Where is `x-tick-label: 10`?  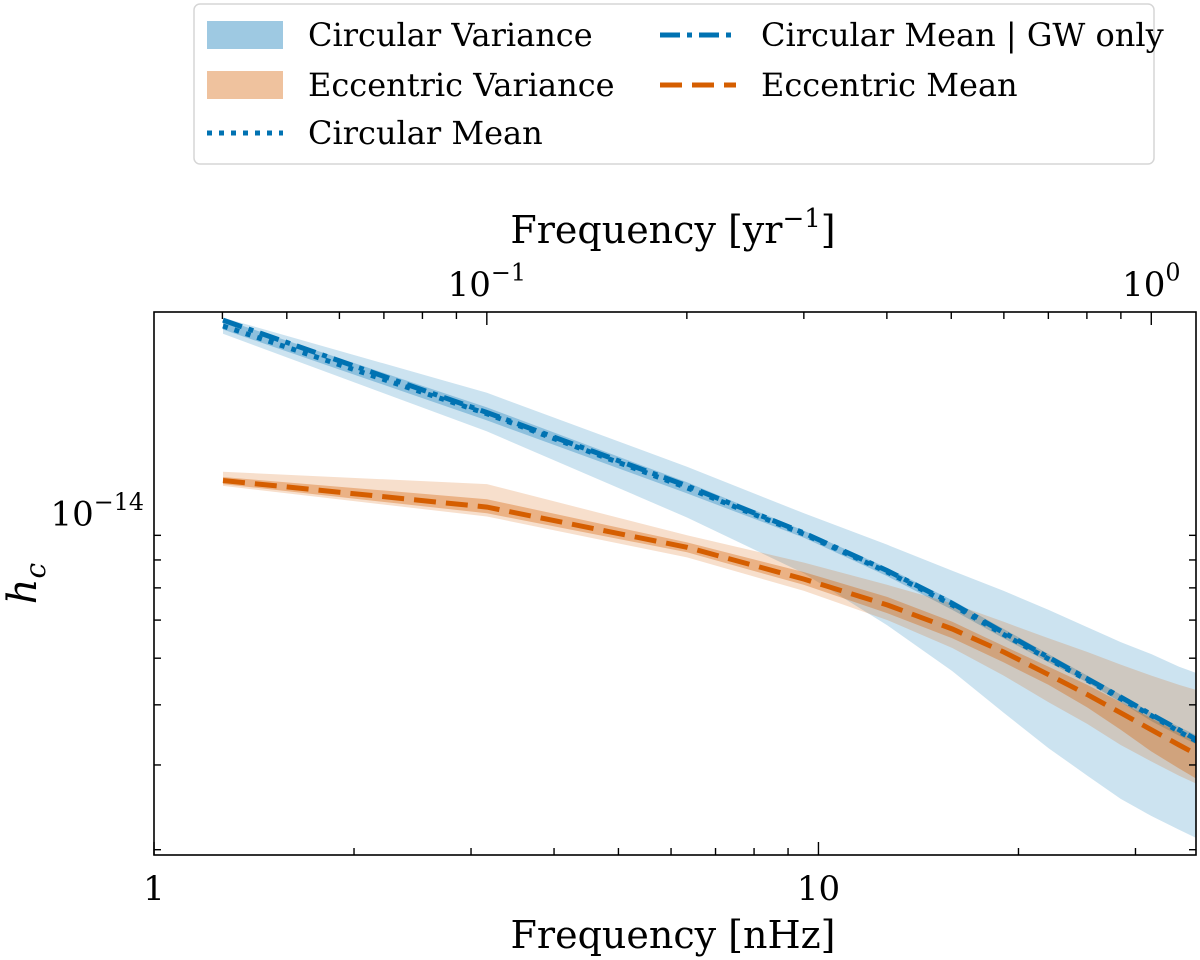 x-tick-label: 10 is located at coordinates (818, 889).